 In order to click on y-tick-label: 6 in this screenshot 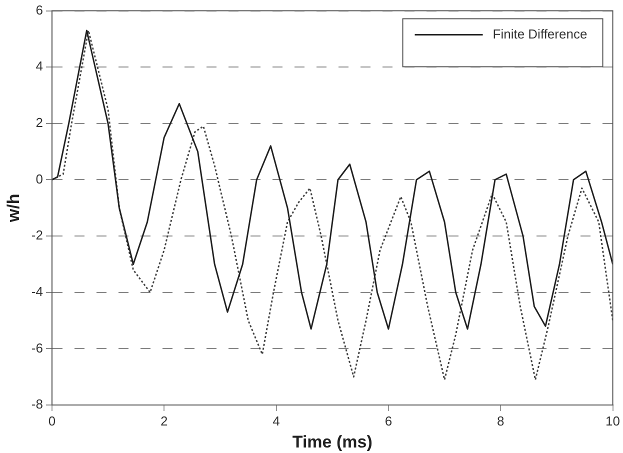, I will do `click(39, 10)`.